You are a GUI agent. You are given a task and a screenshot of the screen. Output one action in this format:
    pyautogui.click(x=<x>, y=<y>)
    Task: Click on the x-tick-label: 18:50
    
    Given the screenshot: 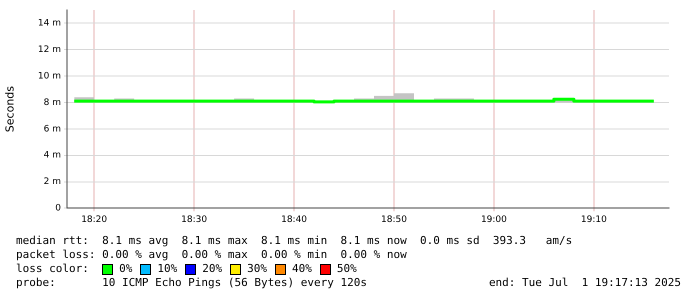 What is the action you would take?
    pyautogui.click(x=394, y=219)
    